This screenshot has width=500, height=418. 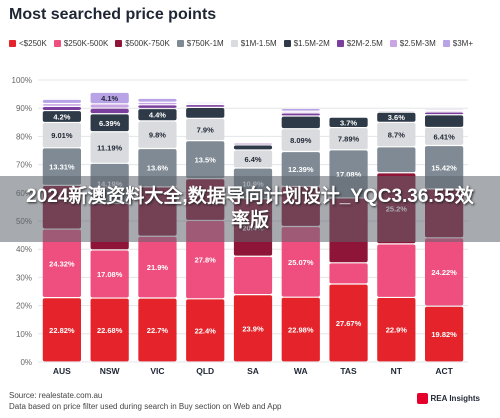 I want to click on legend-item: $250K-500K, so click(x=81, y=44).